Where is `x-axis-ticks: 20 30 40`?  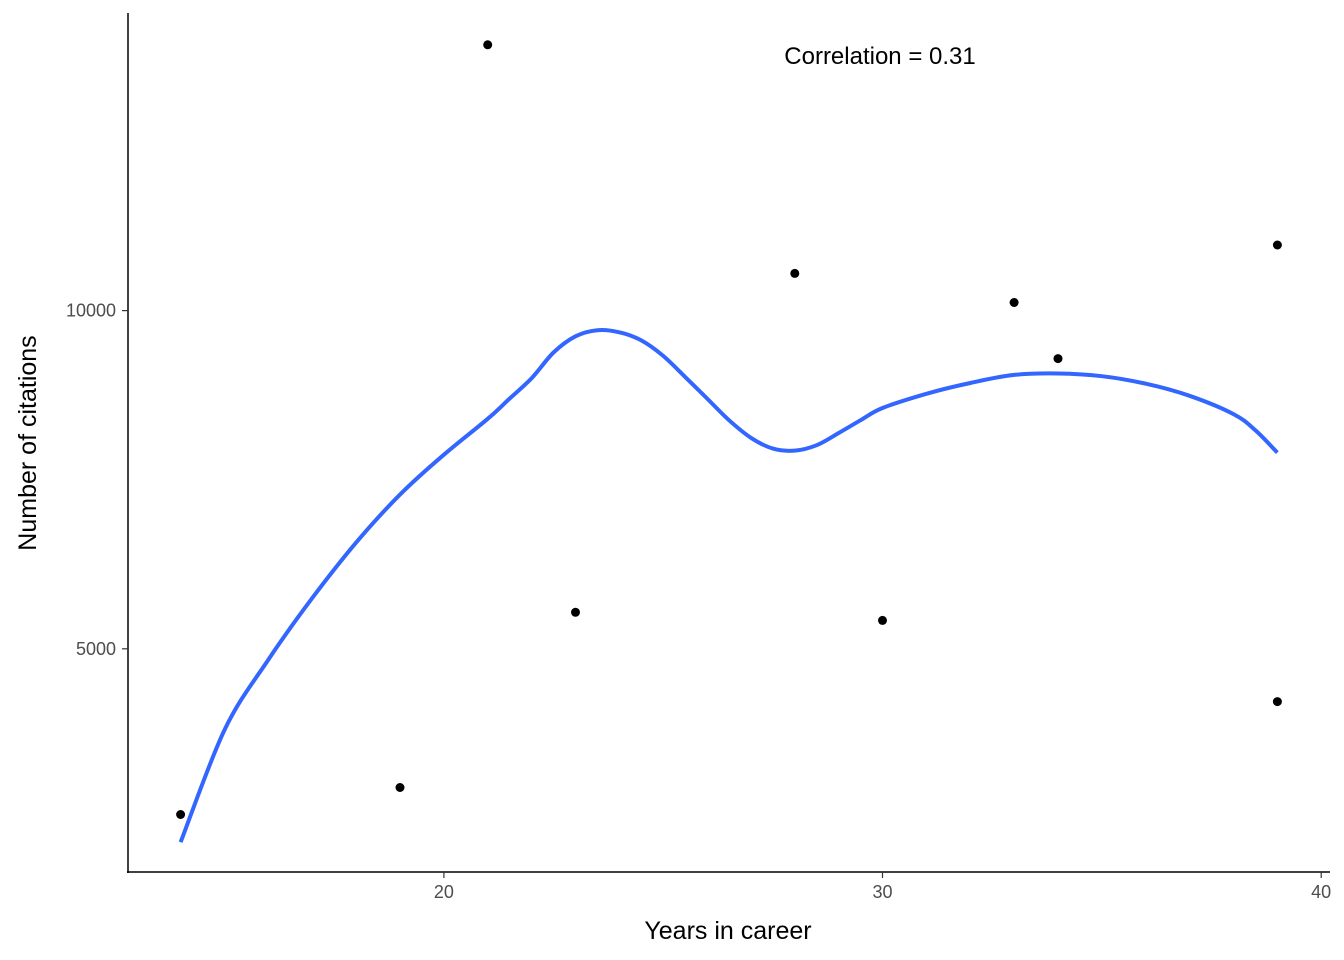 x-axis-ticks: 20 30 40 is located at coordinates (882, 887).